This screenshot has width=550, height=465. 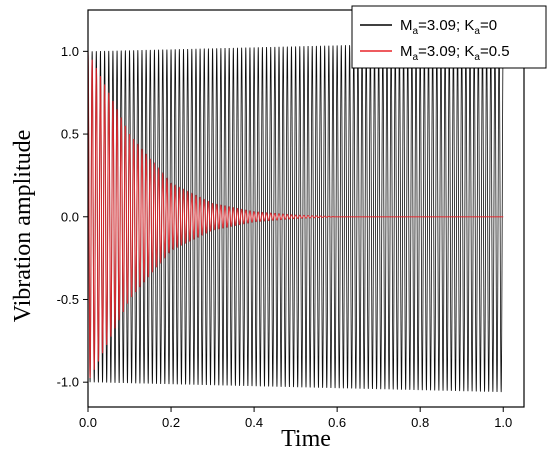 What do you see at coordinates (88, 422) in the screenshot?
I see `x-tick-label-0: 0.0` at bounding box center [88, 422].